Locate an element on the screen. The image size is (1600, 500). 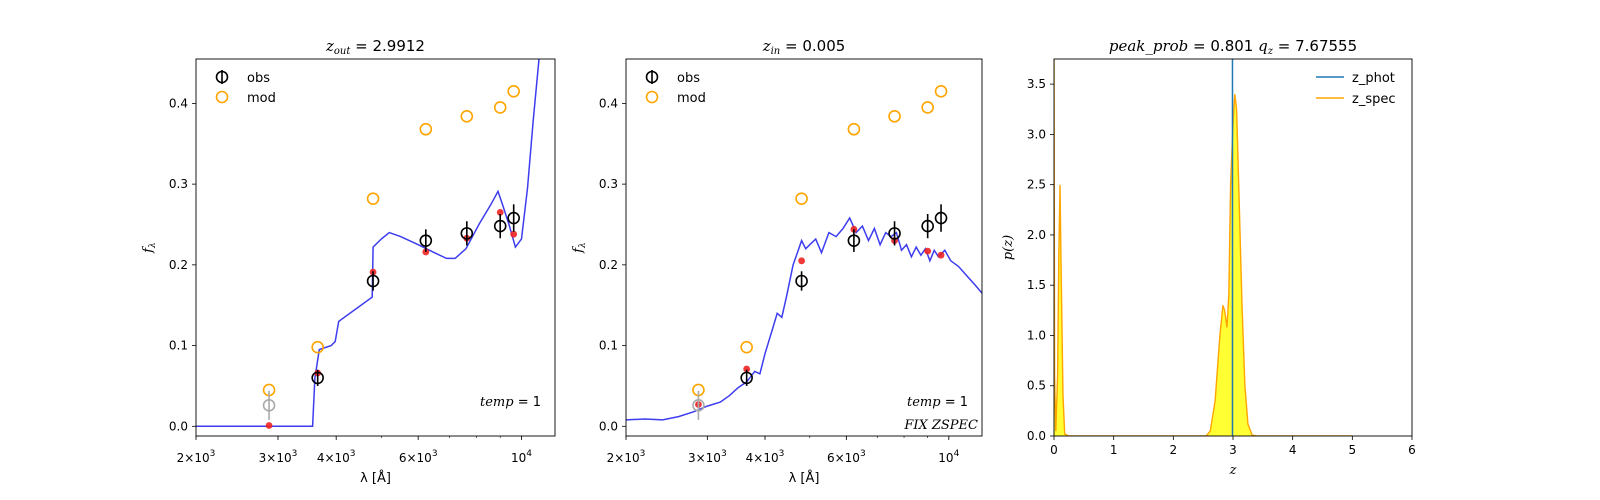
pz-curve is located at coordinates (1203, 247).